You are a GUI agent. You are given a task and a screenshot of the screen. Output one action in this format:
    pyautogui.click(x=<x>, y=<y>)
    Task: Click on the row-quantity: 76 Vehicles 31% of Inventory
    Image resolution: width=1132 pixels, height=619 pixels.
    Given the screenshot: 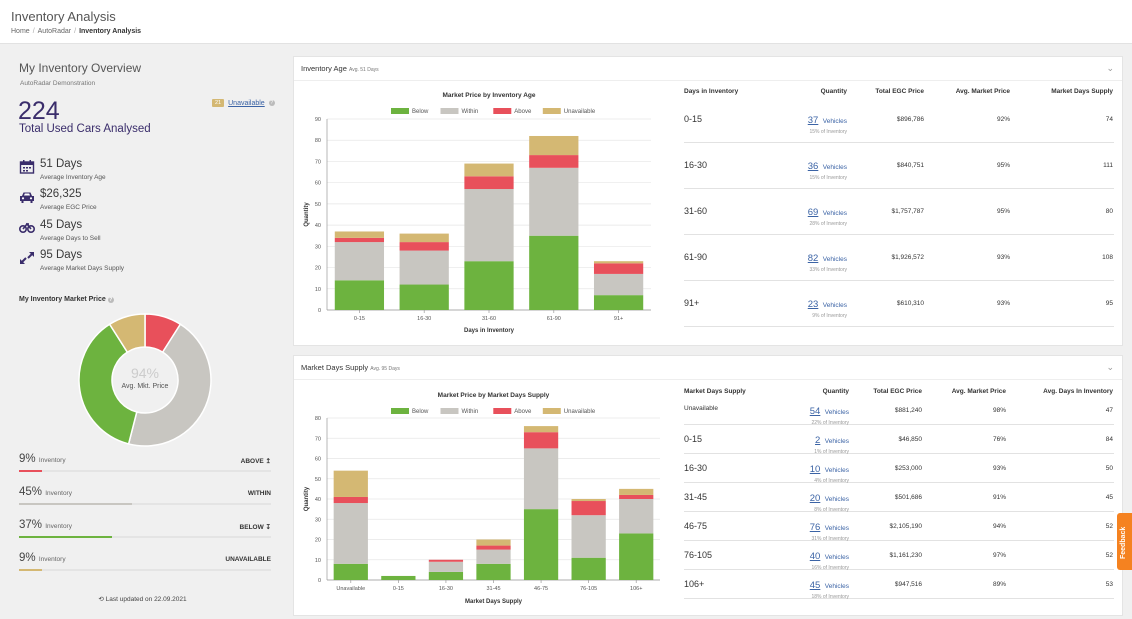 What is the action you would take?
    pyautogui.click(x=829, y=529)
    